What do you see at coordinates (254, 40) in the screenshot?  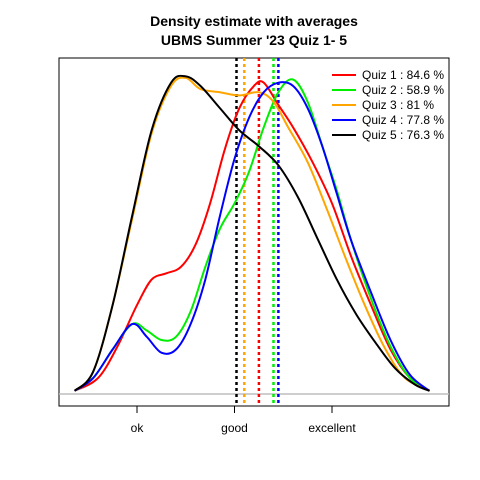 I see `chart-subtitle: UBMS Summer '23 Quiz 1- 5` at bounding box center [254, 40].